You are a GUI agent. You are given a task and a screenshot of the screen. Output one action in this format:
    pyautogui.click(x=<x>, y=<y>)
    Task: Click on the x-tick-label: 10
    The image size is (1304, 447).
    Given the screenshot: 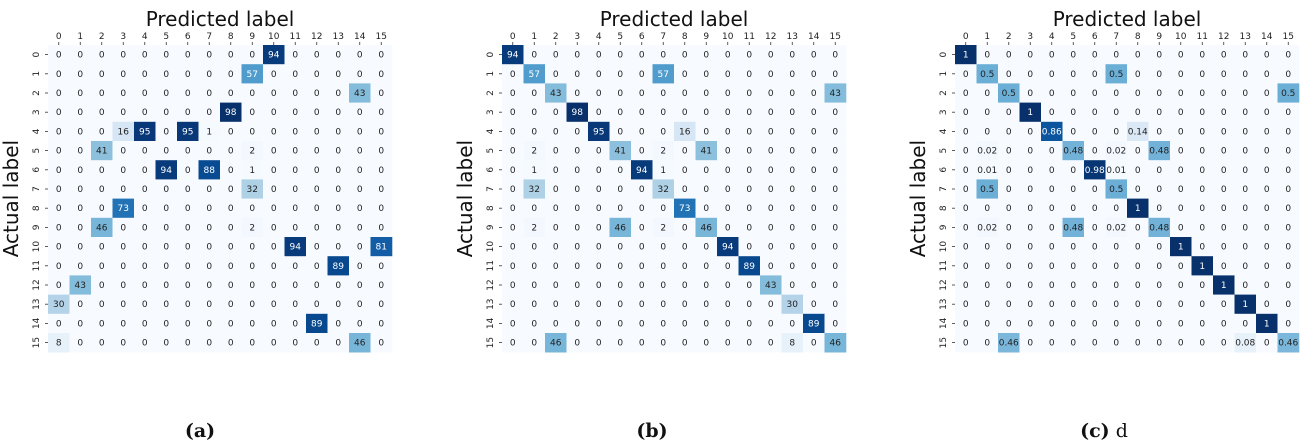 What is the action you would take?
    pyautogui.click(x=274, y=37)
    